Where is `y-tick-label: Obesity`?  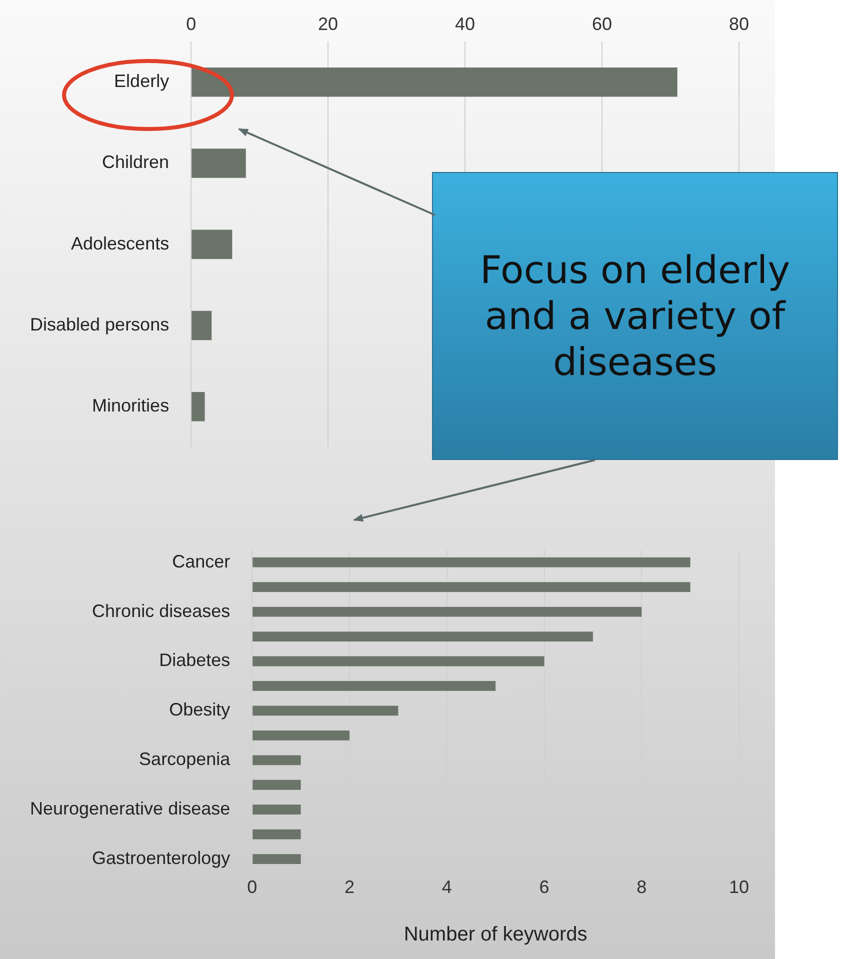 y-tick-label: Obesity is located at coordinates (199, 710).